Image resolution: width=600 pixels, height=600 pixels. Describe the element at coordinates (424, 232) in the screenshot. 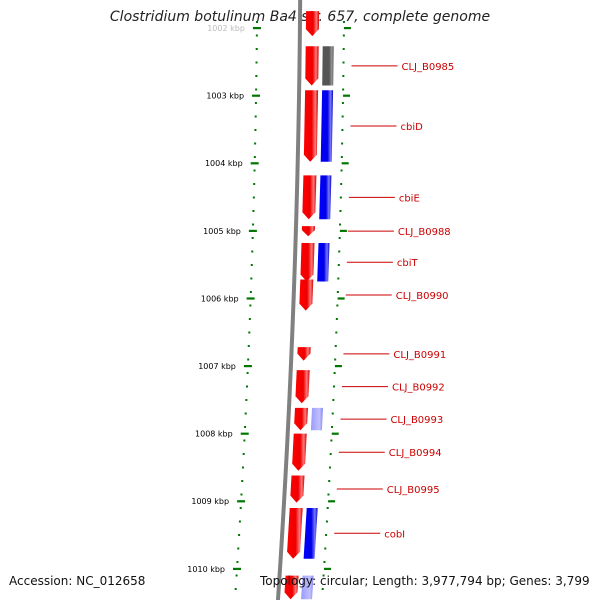

I see `gene-label: CLJ_B0988` at that location.